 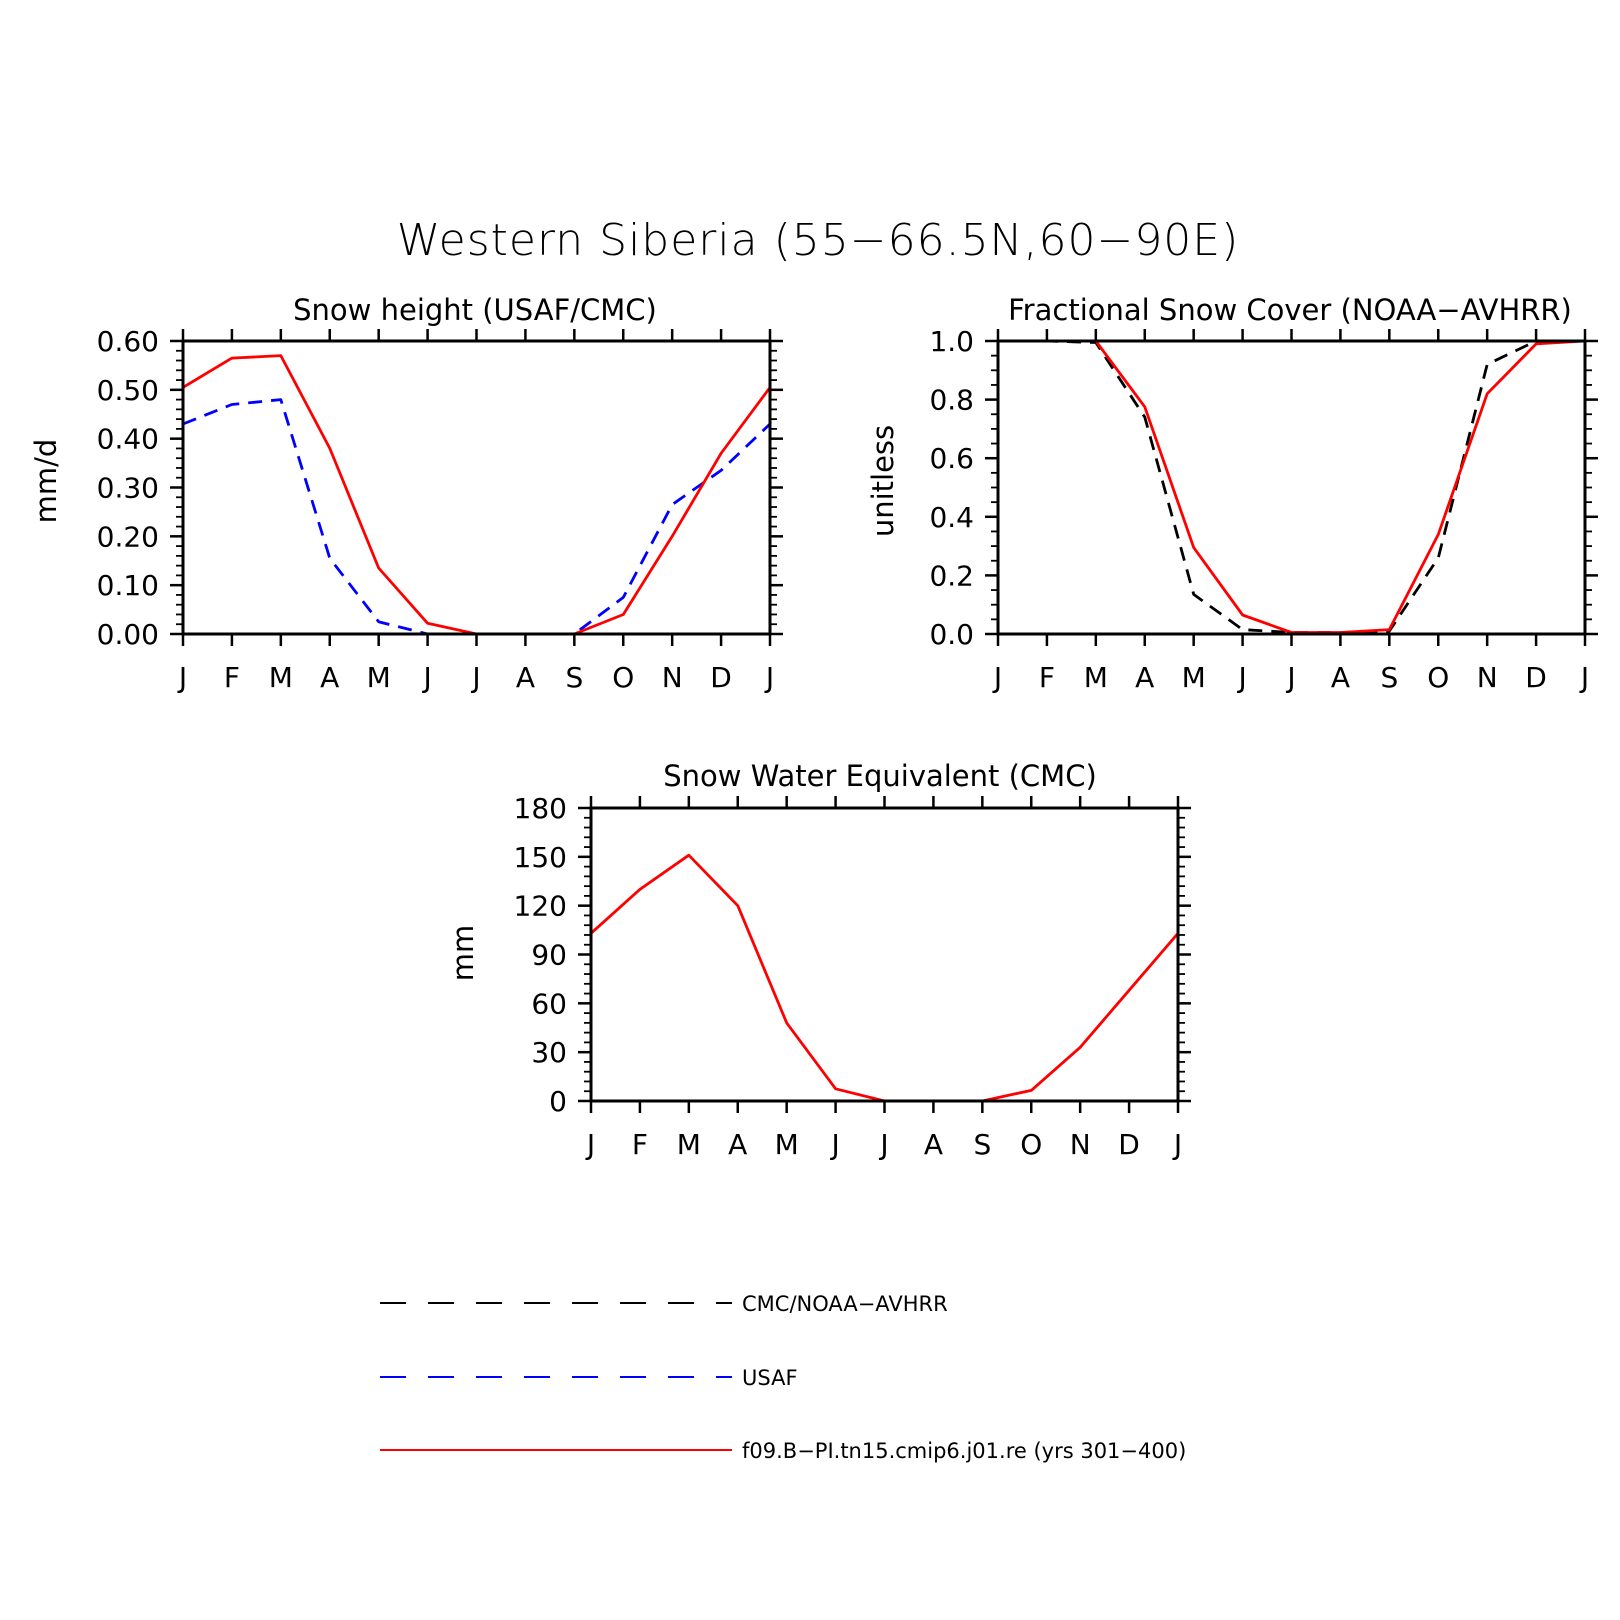 I want to click on snow-height-ytick-label: 0.10, so click(x=128, y=585).